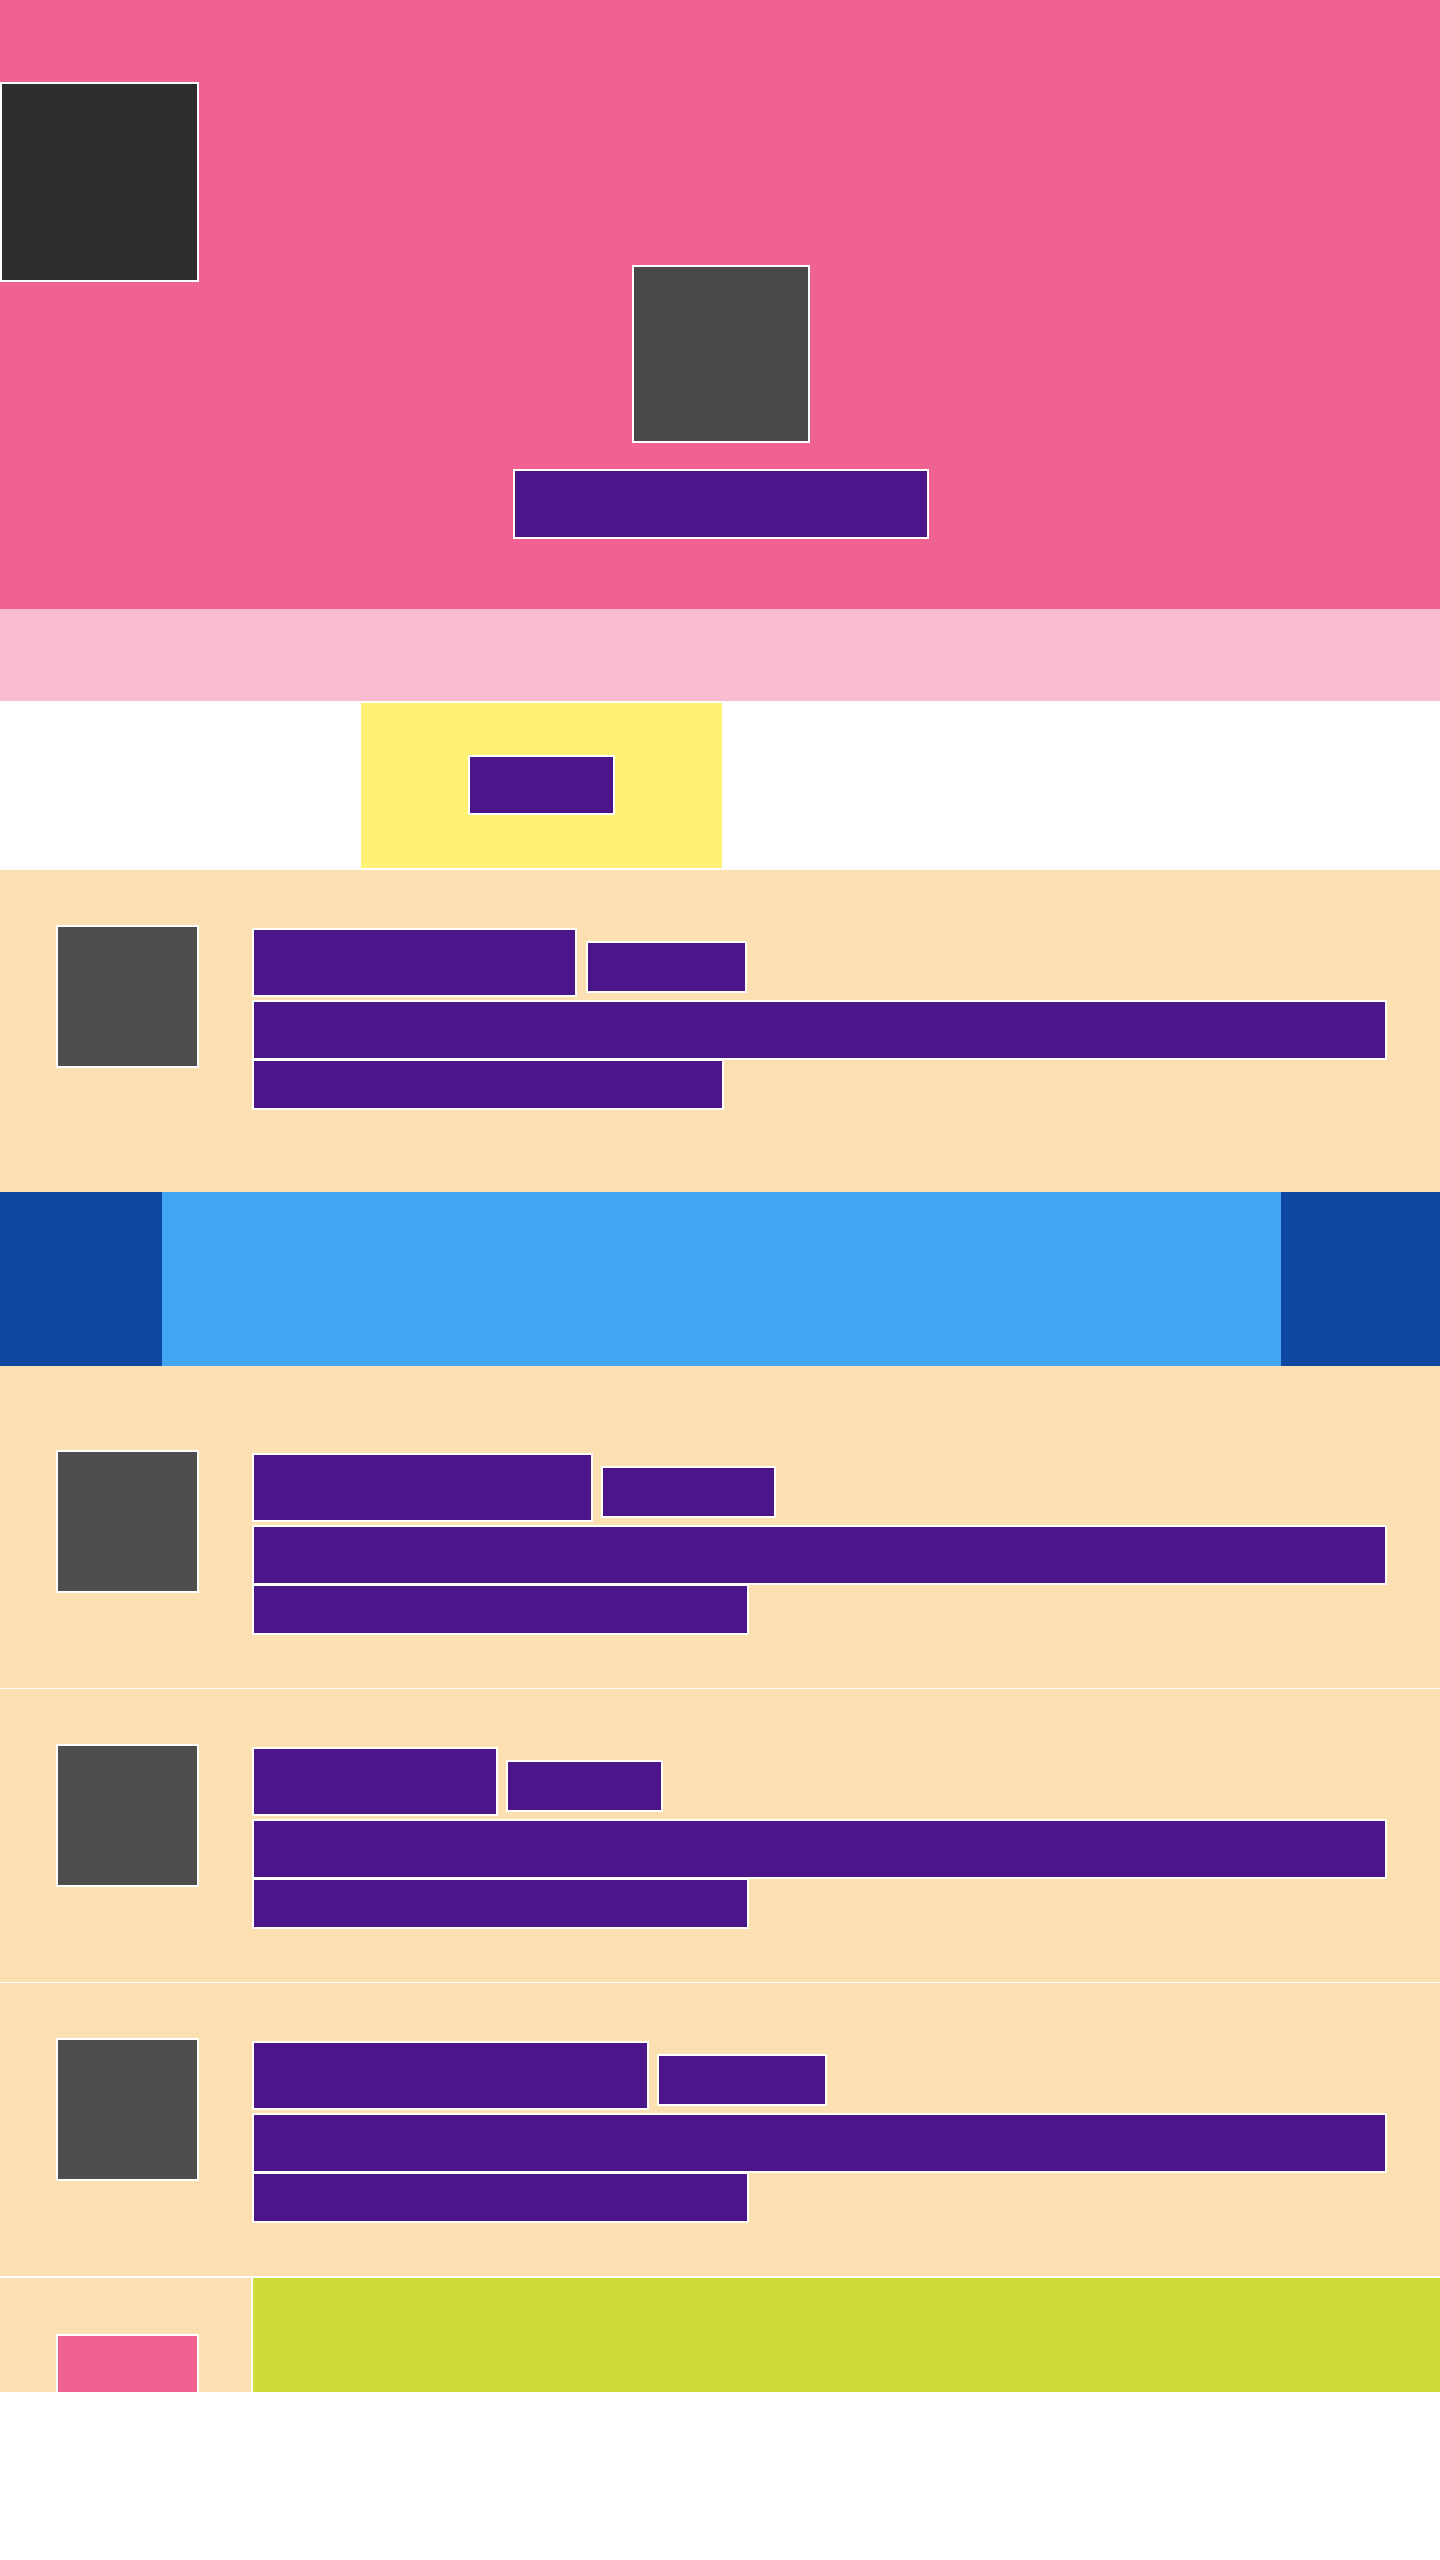 The image size is (1440, 2560). What do you see at coordinates (721, 504) in the screenshot?
I see `header-cta-button` at bounding box center [721, 504].